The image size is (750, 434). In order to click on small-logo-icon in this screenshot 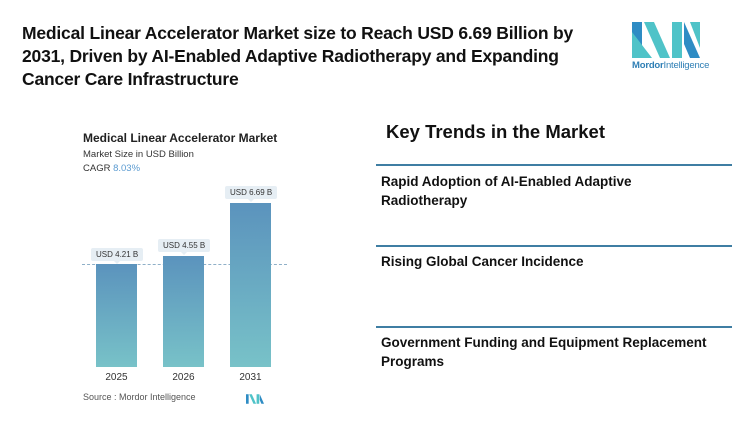, I will do `click(255, 400)`.